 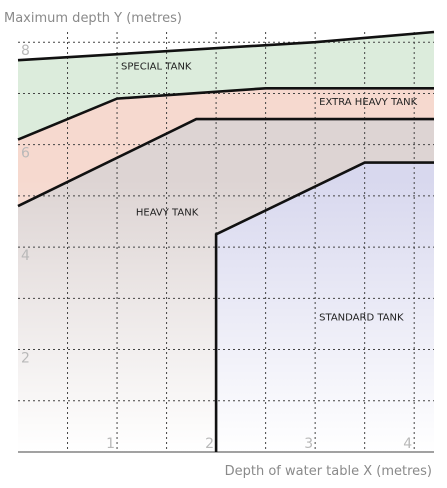 I want to click on x-tick-label: 1, so click(x=110, y=444).